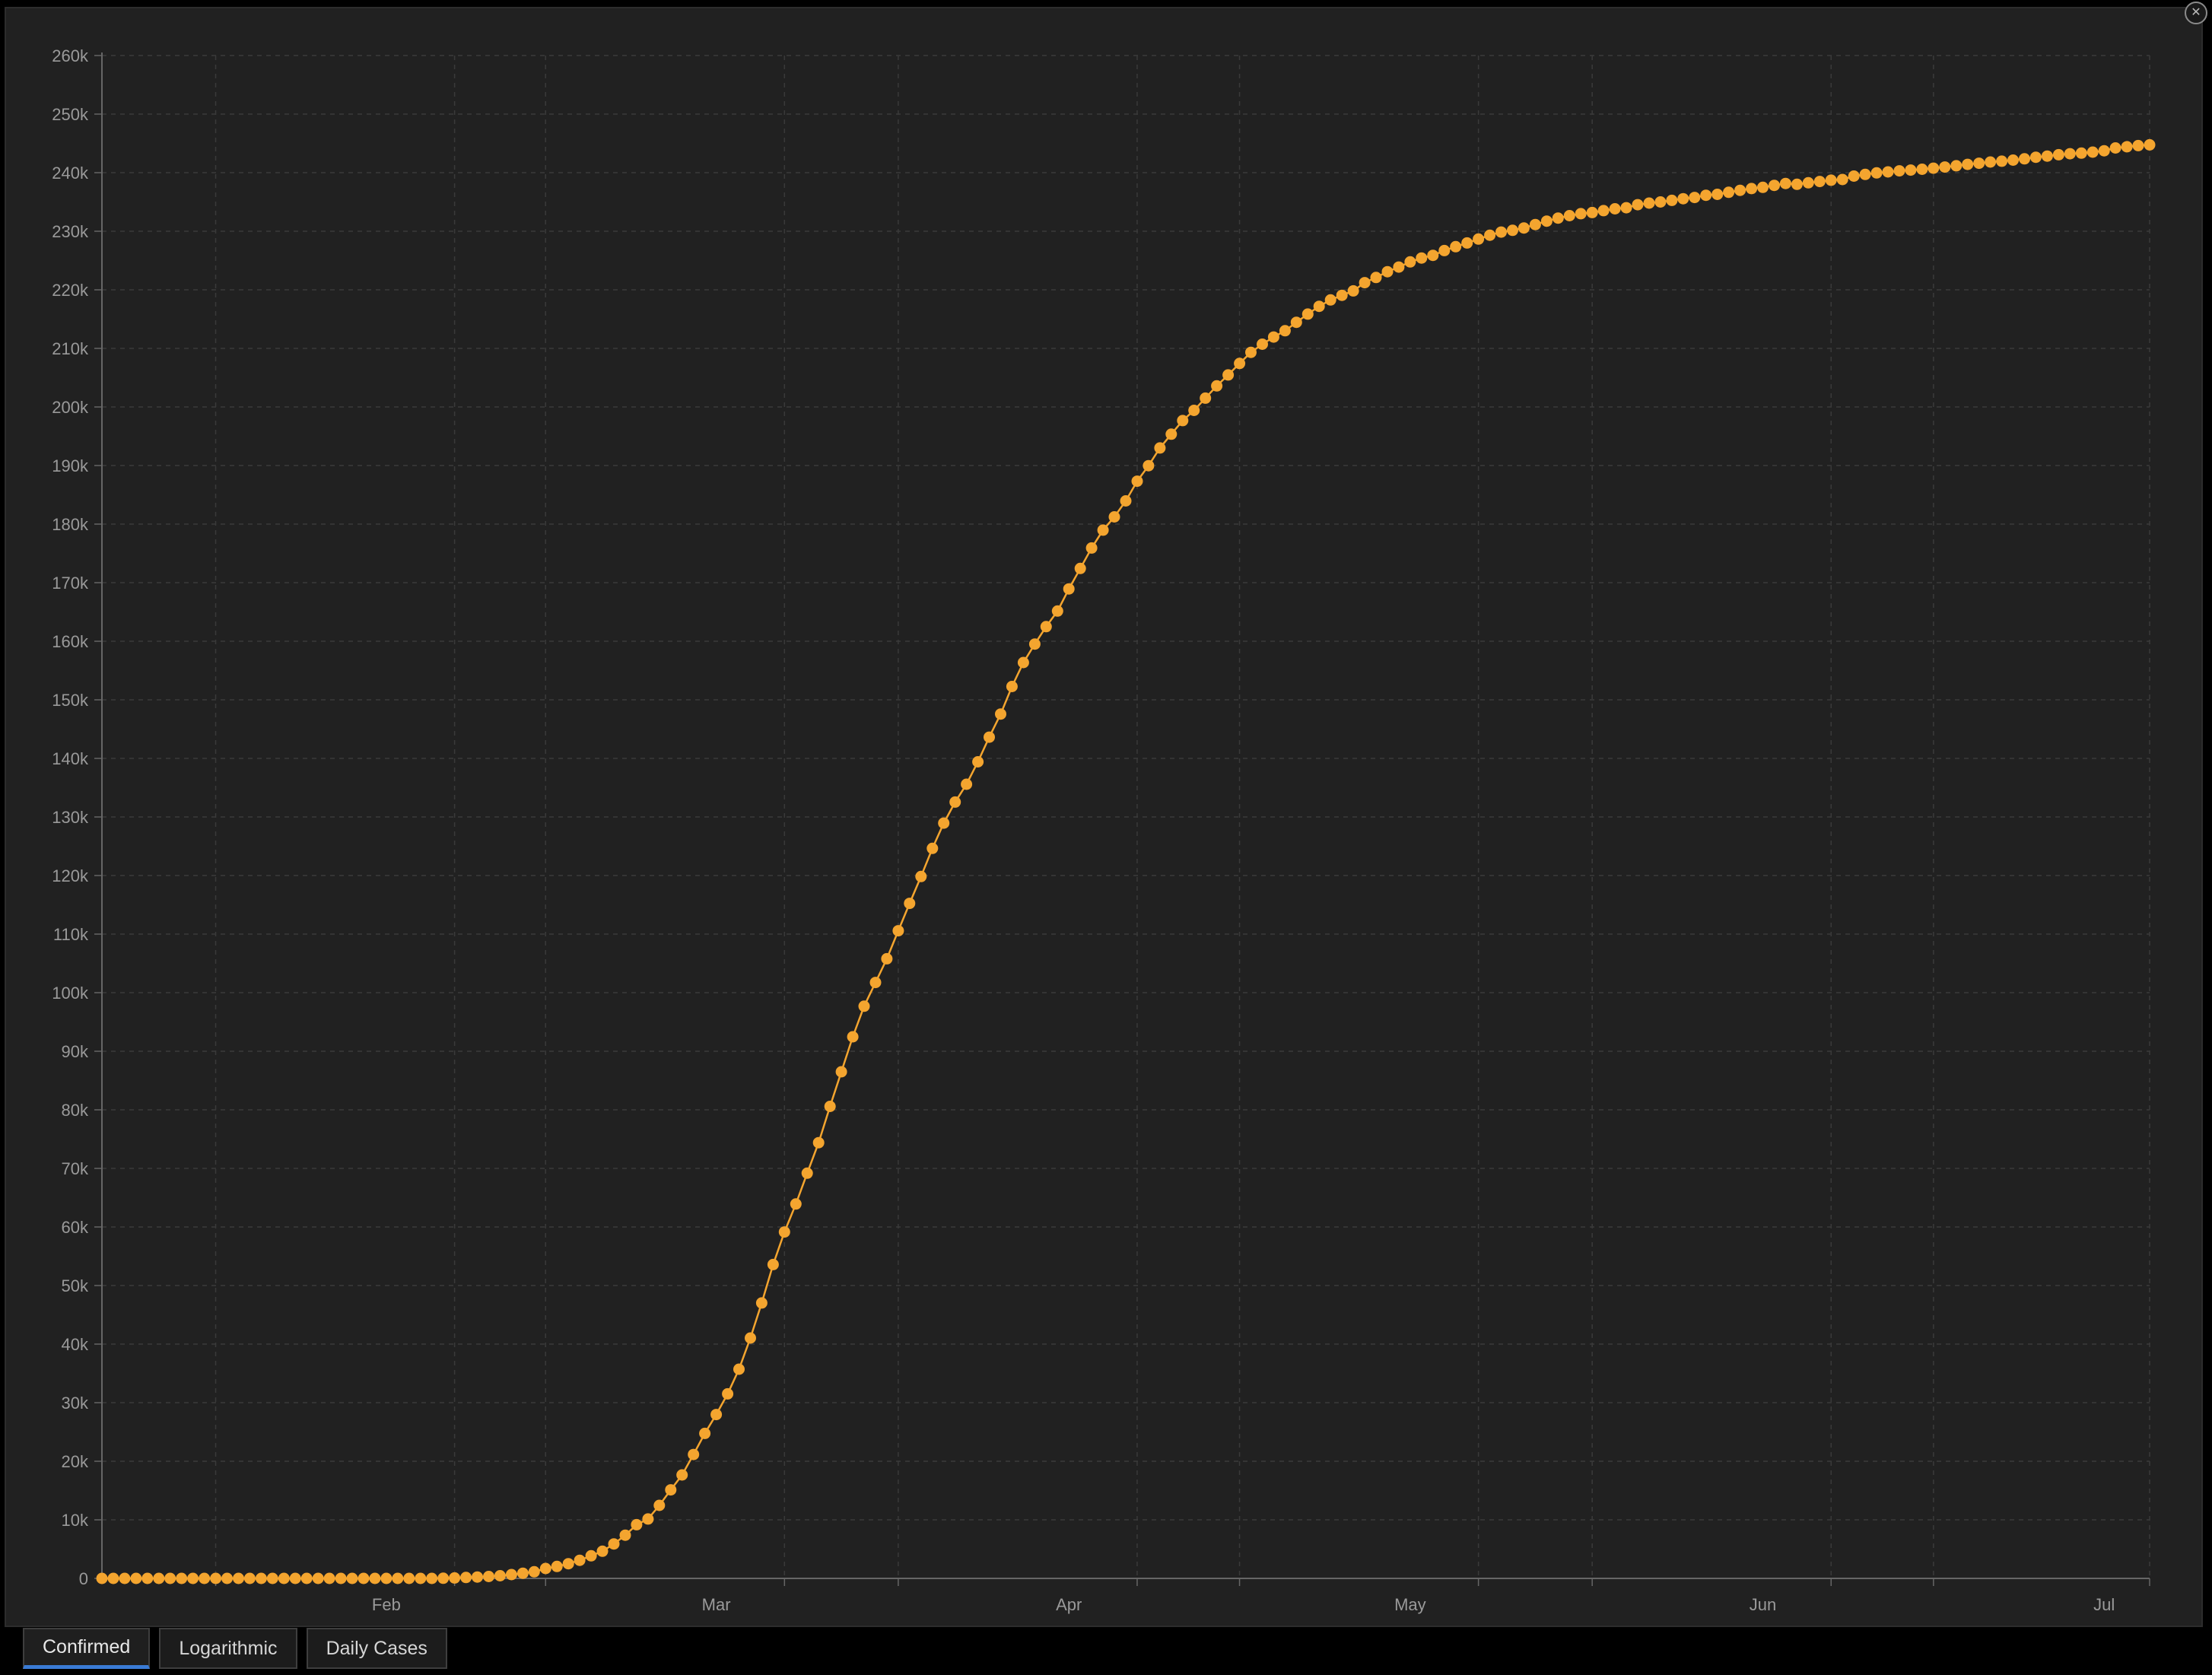 Image resolution: width=2212 pixels, height=1675 pixels. What do you see at coordinates (376, 1648) in the screenshot?
I see `tab-daily-cases: Daily Cases` at bounding box center [376, 1648].